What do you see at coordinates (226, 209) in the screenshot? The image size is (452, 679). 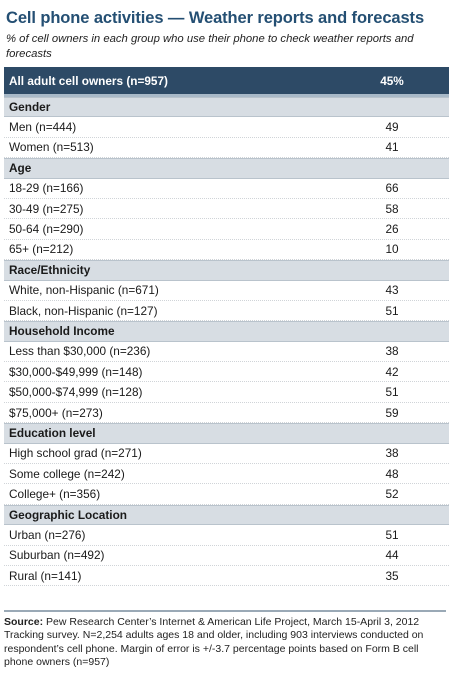 I see `table-row: 30-49 (n=275) 58` at bounding box center [226, 209].